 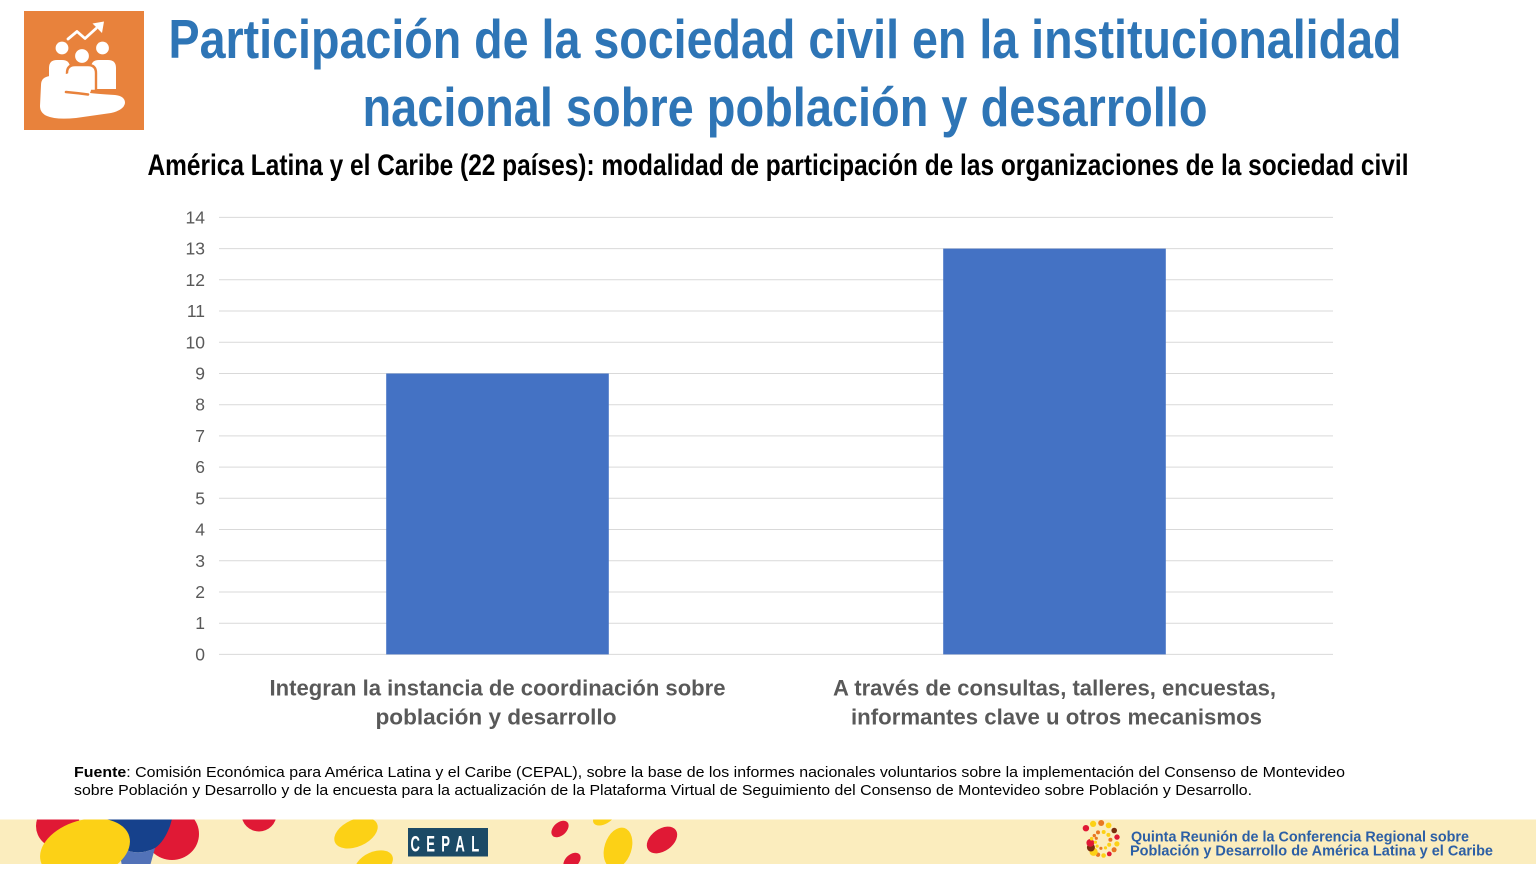 What do you see at coordinates (200, 374) in the screenshot?
I see `svg-text: 9` at bounding box center [200, 374].